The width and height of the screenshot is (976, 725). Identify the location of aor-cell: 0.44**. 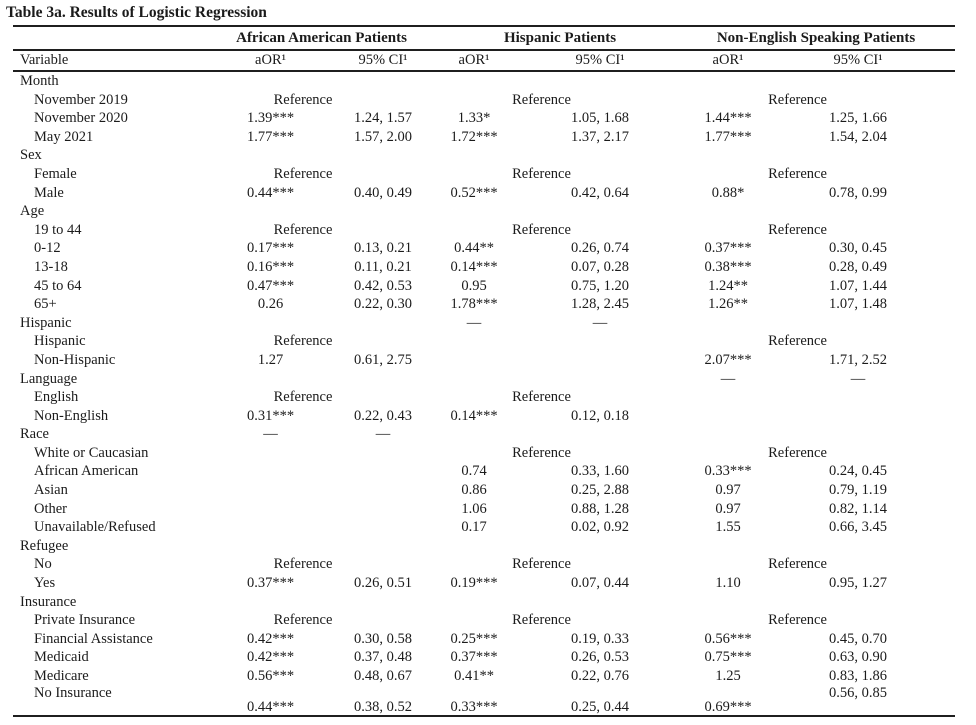
(474, 248).